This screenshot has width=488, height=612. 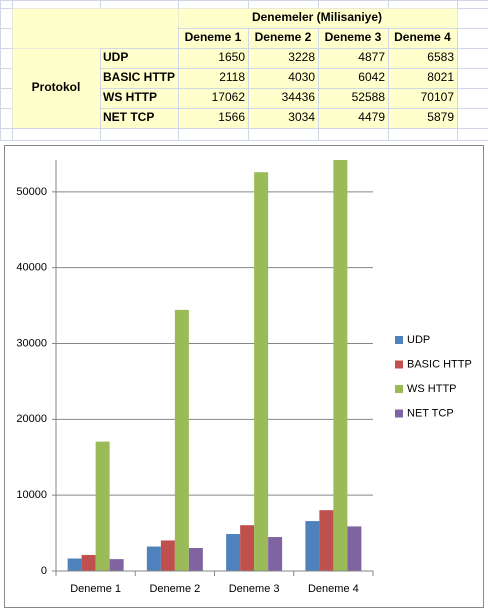 I want to click on cell-value: 8021, so click(x=440, y=77).